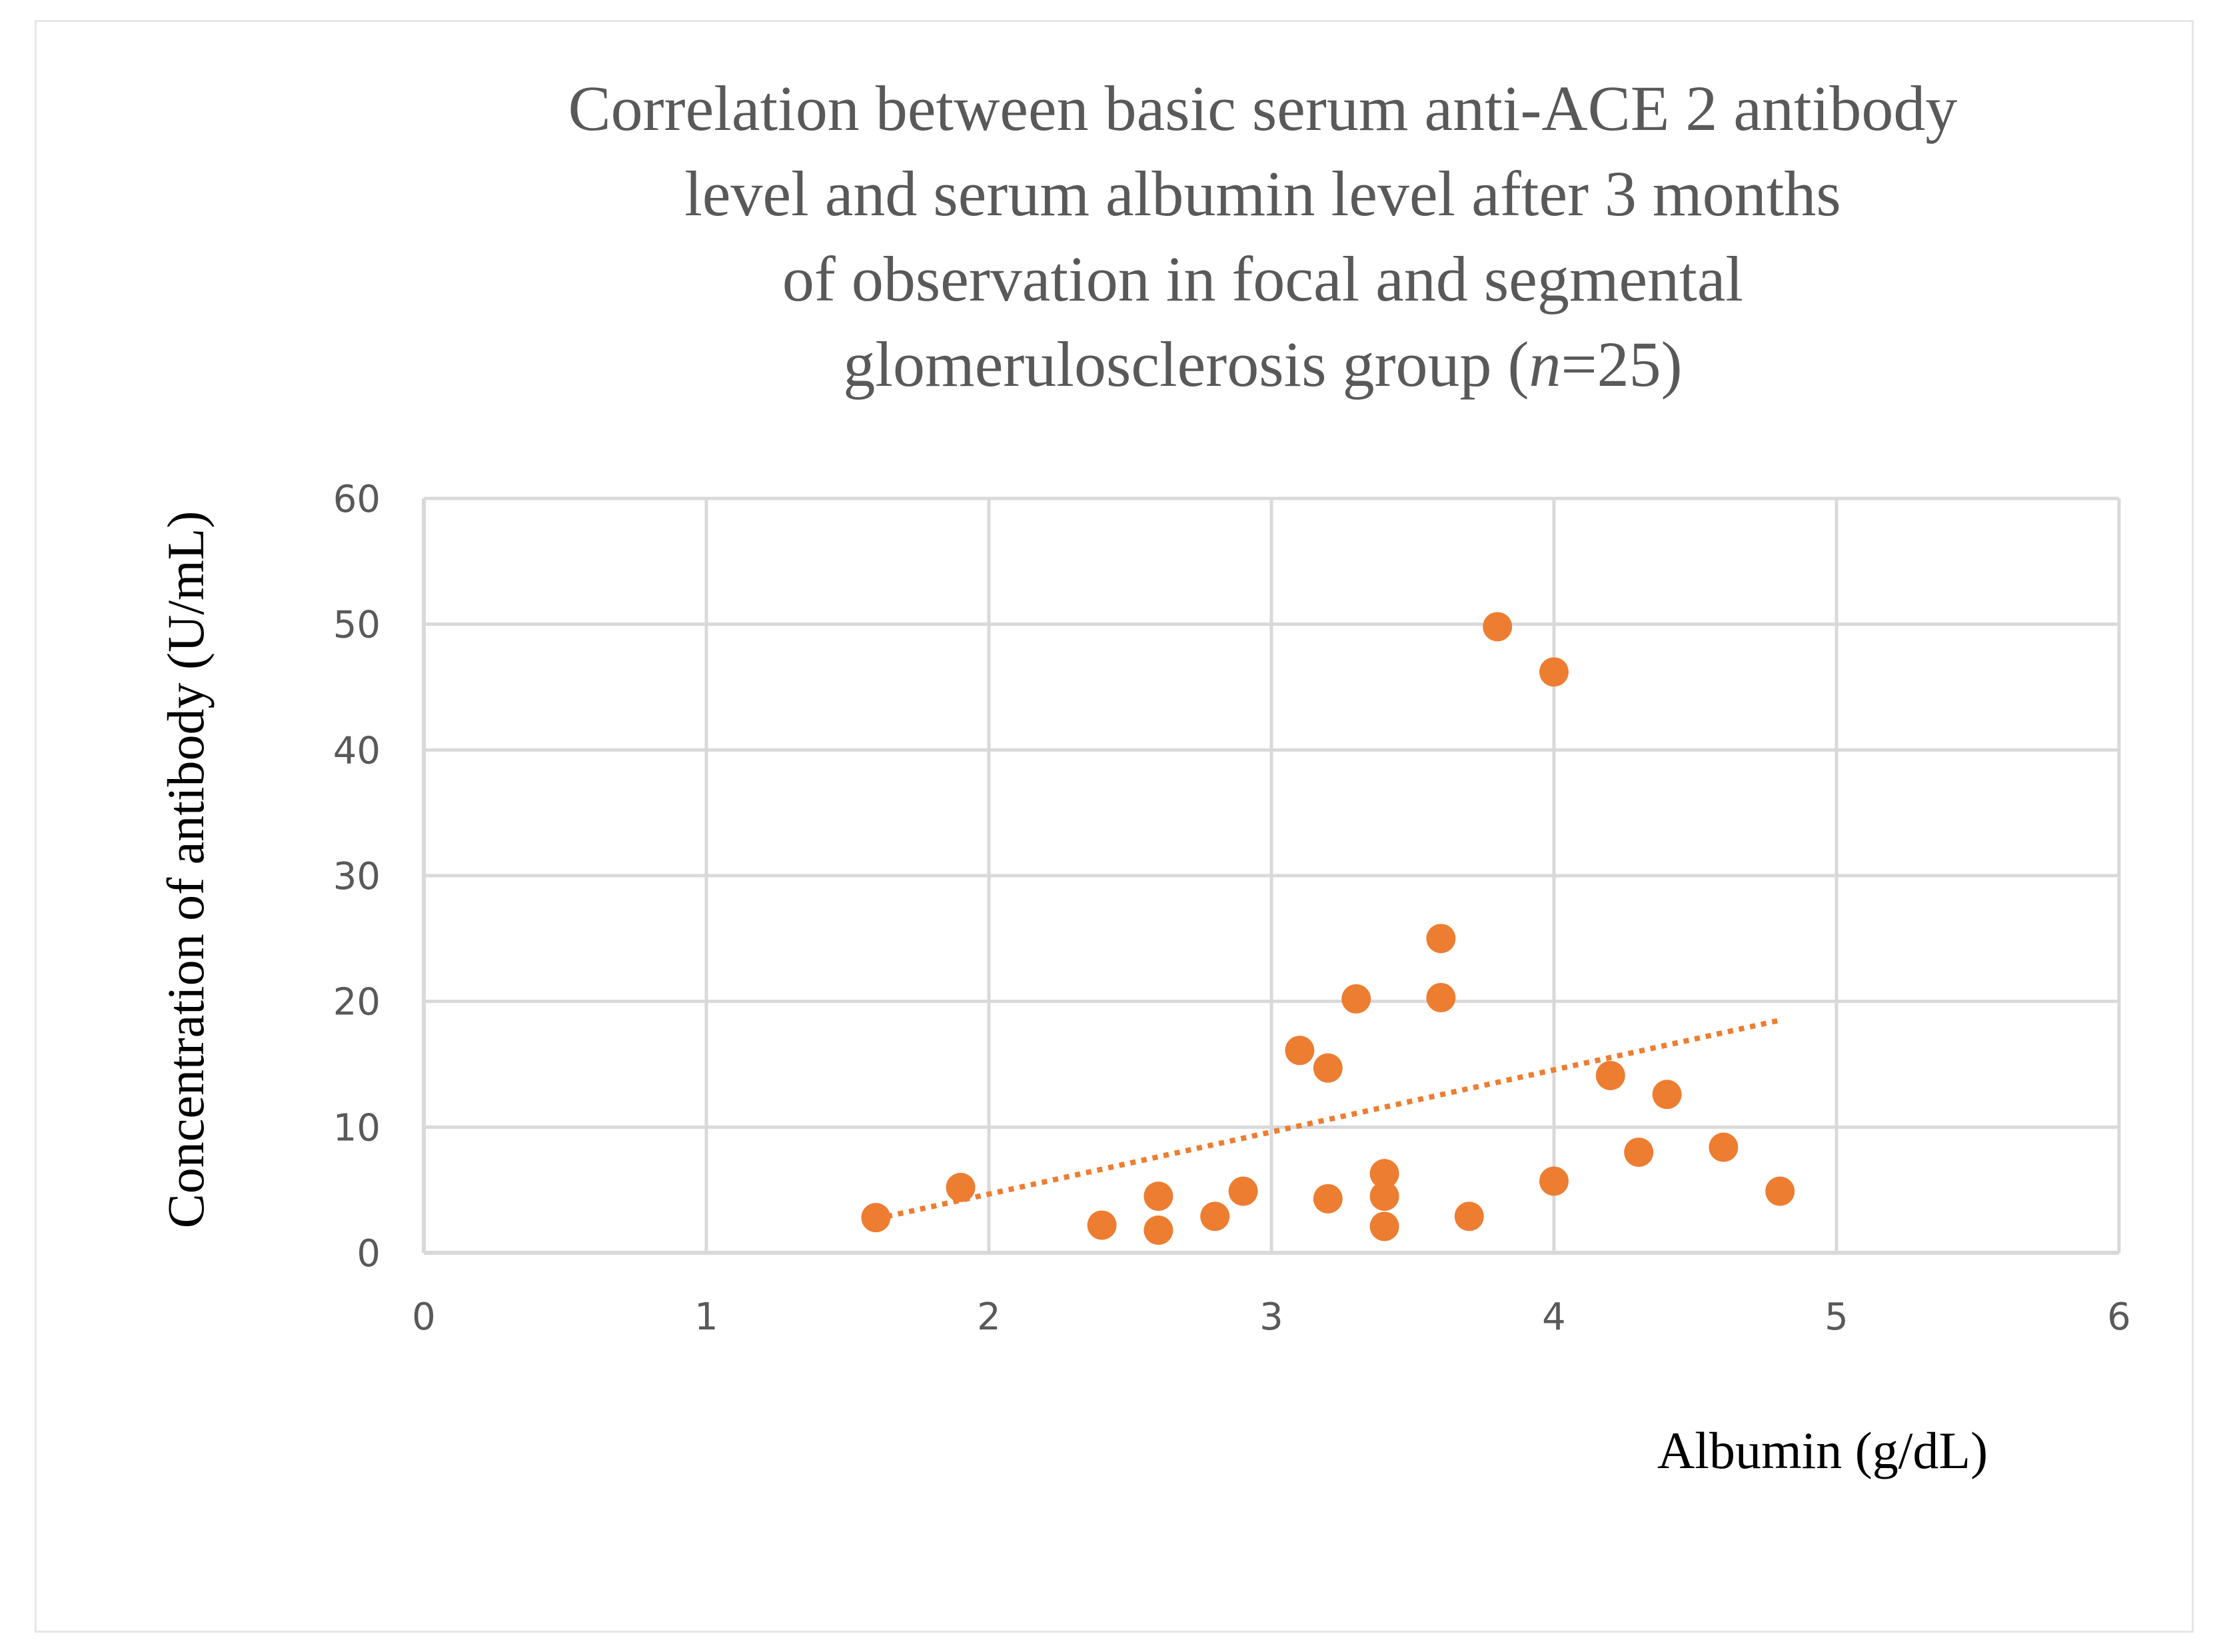  What do you see at coordinates (1262, 279) in the screenshot?
I see `chart-title-line-3: of observation in focal and segmental` at bounding box center [1262, 279].